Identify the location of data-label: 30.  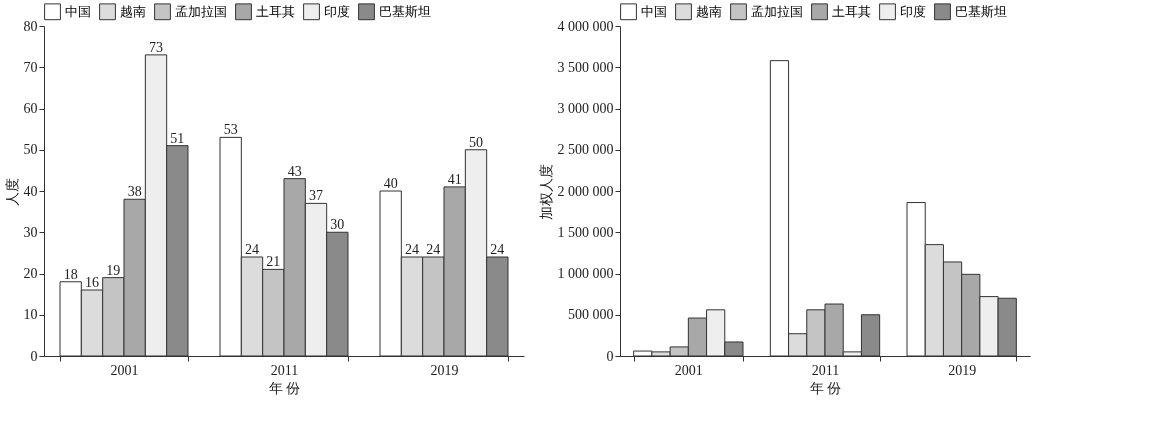
(337, 225).